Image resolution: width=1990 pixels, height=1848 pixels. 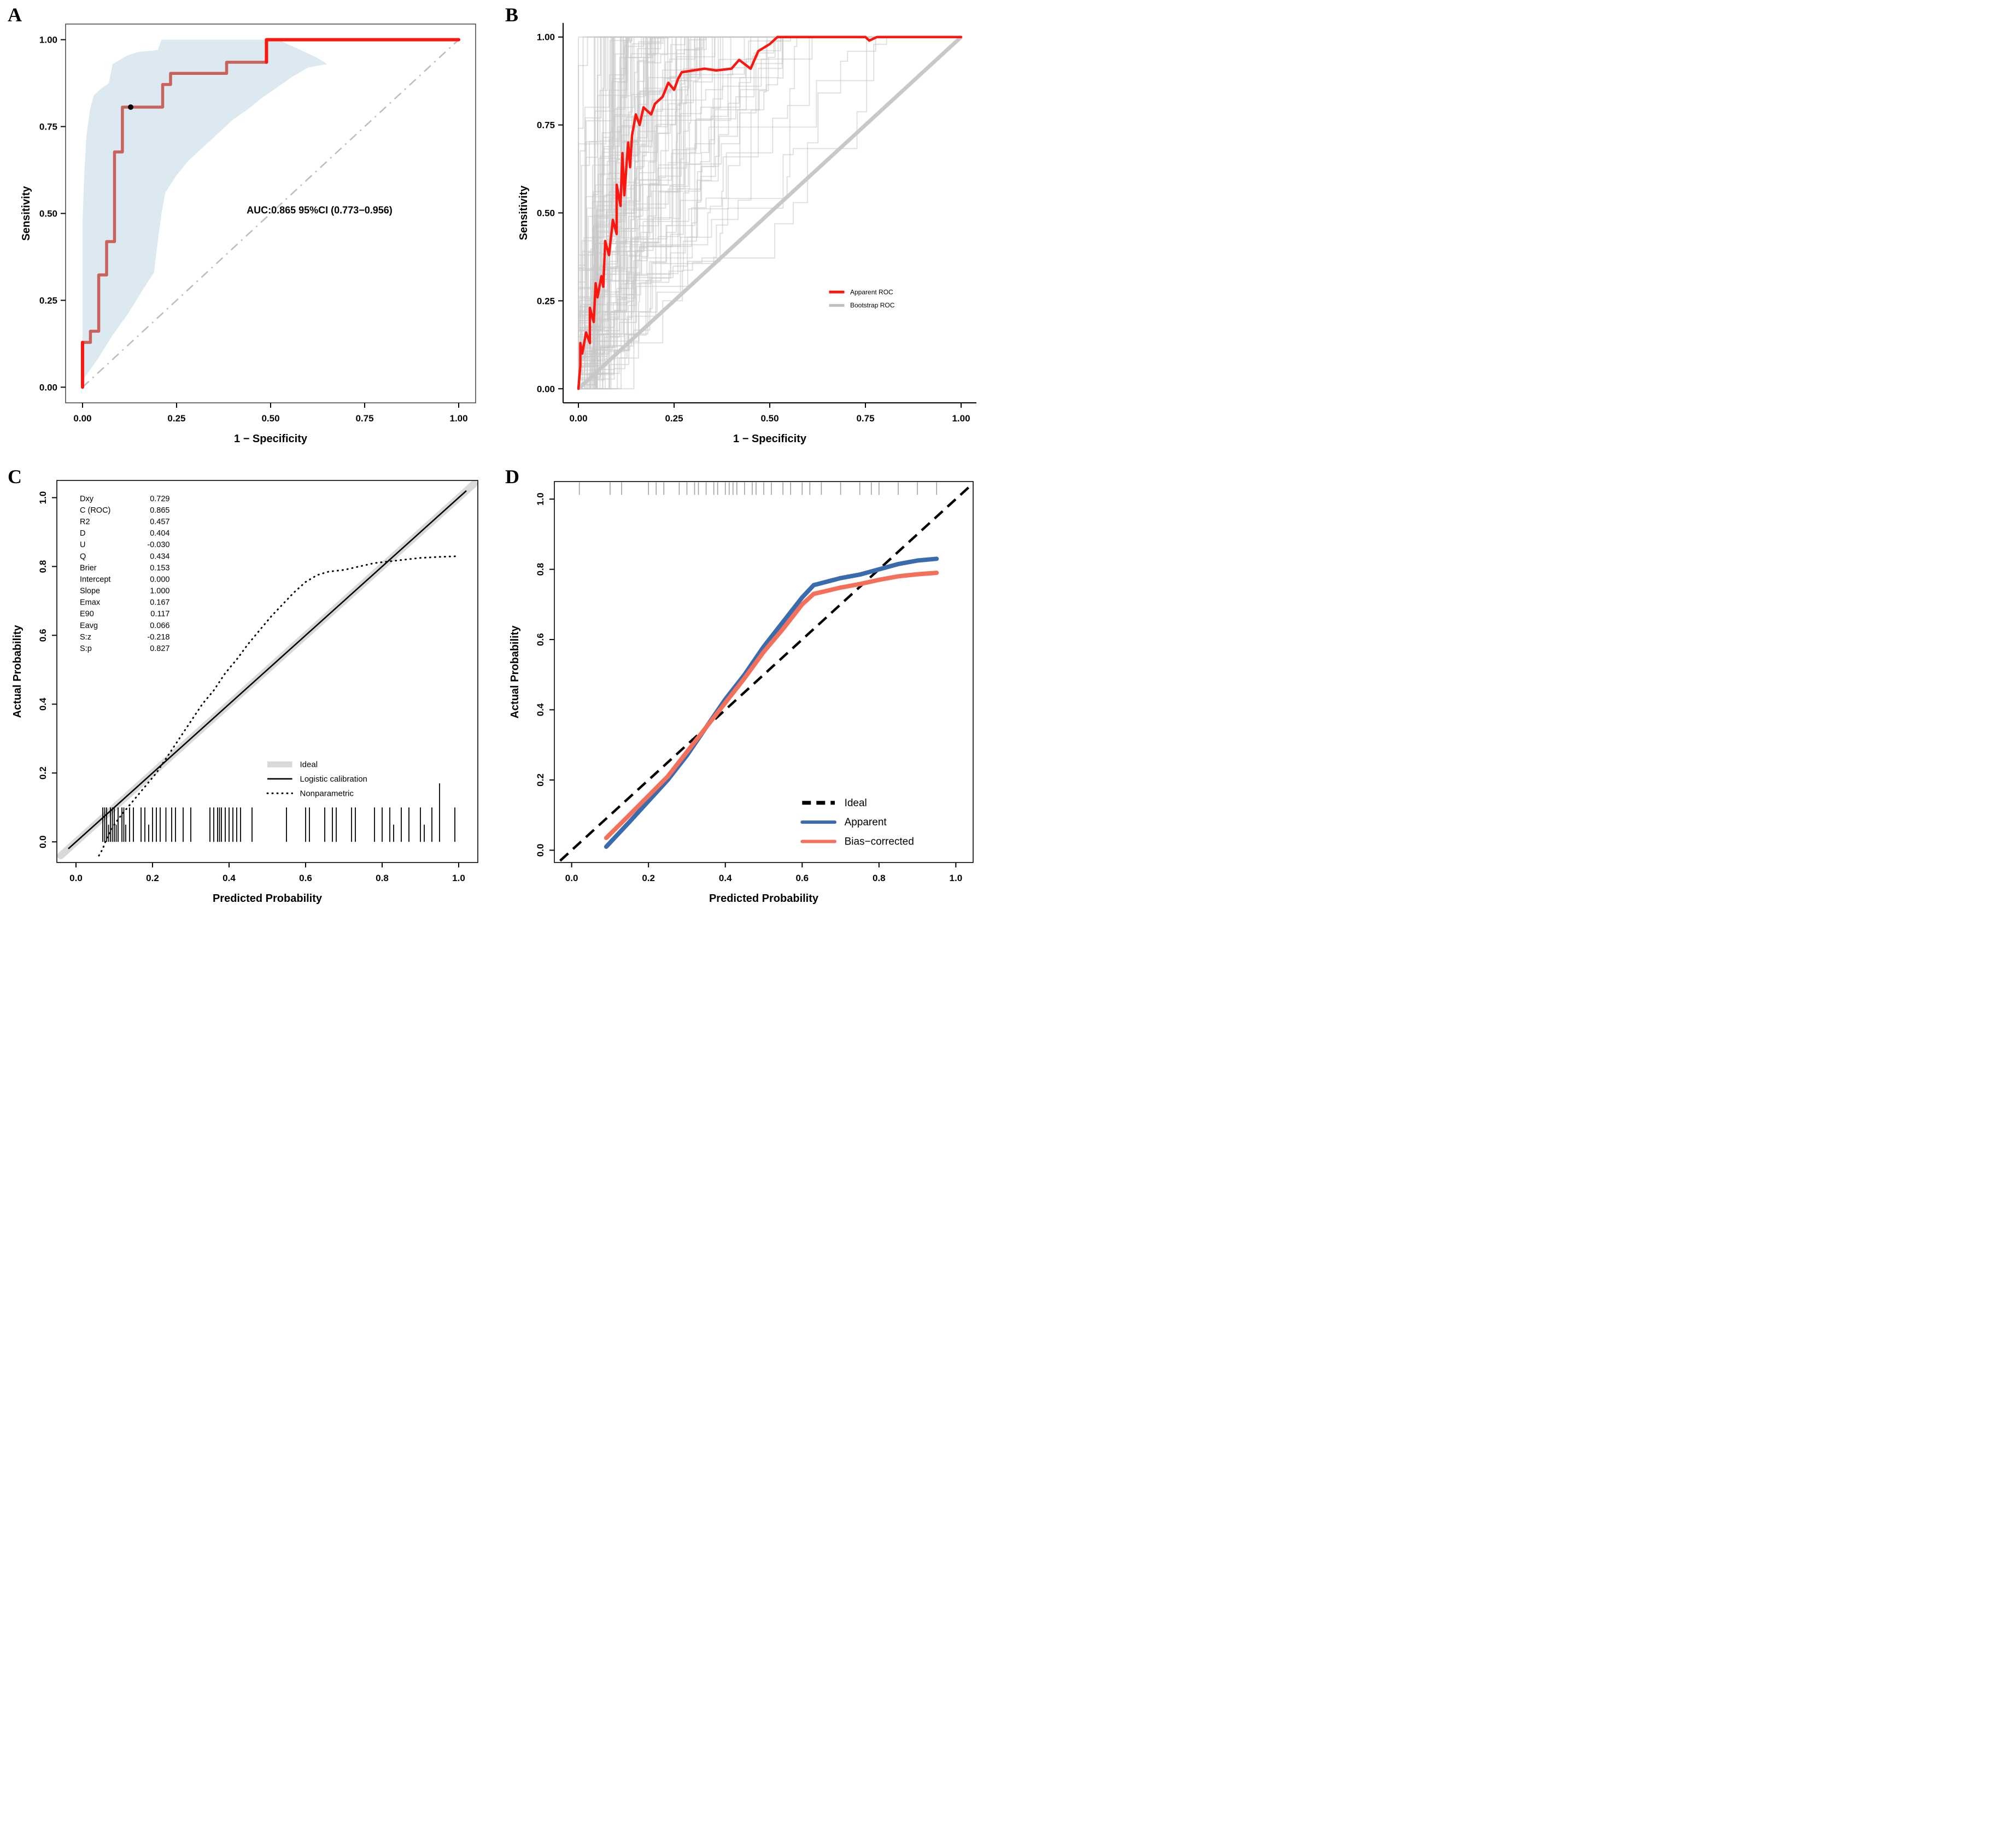 I want to click on svg-text: E90, so click(x=87, y=614).